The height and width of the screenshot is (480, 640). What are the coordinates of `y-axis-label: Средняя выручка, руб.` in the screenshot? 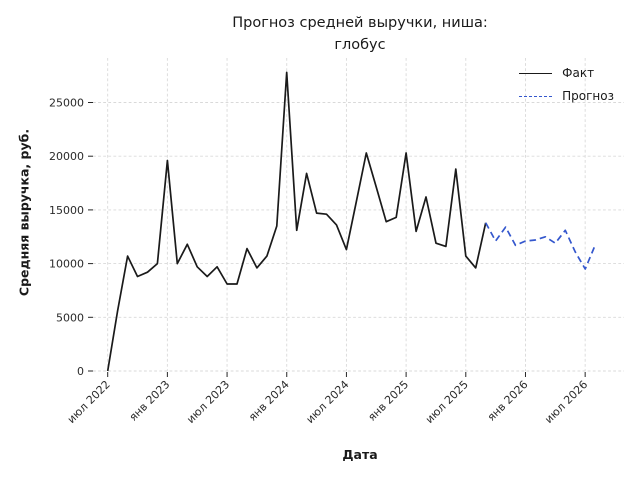 It's located at (24, 212).